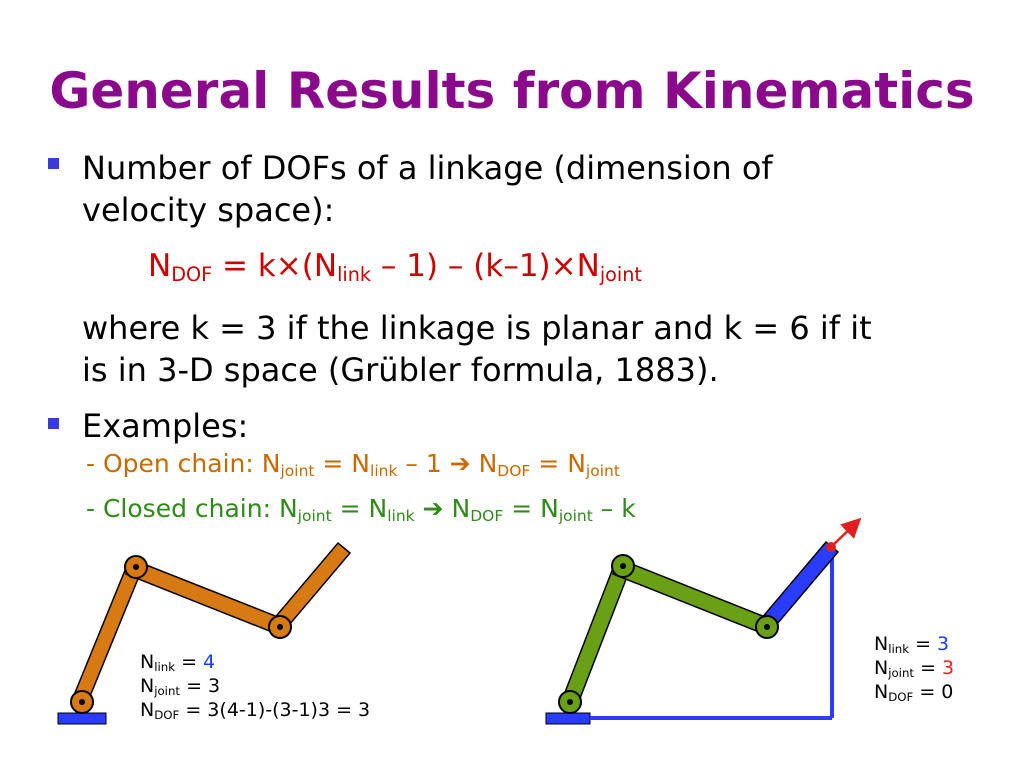  Describe the element at coordinates (189, 662) in the screenshot. I see `left-nlink-eq: =` at that location.